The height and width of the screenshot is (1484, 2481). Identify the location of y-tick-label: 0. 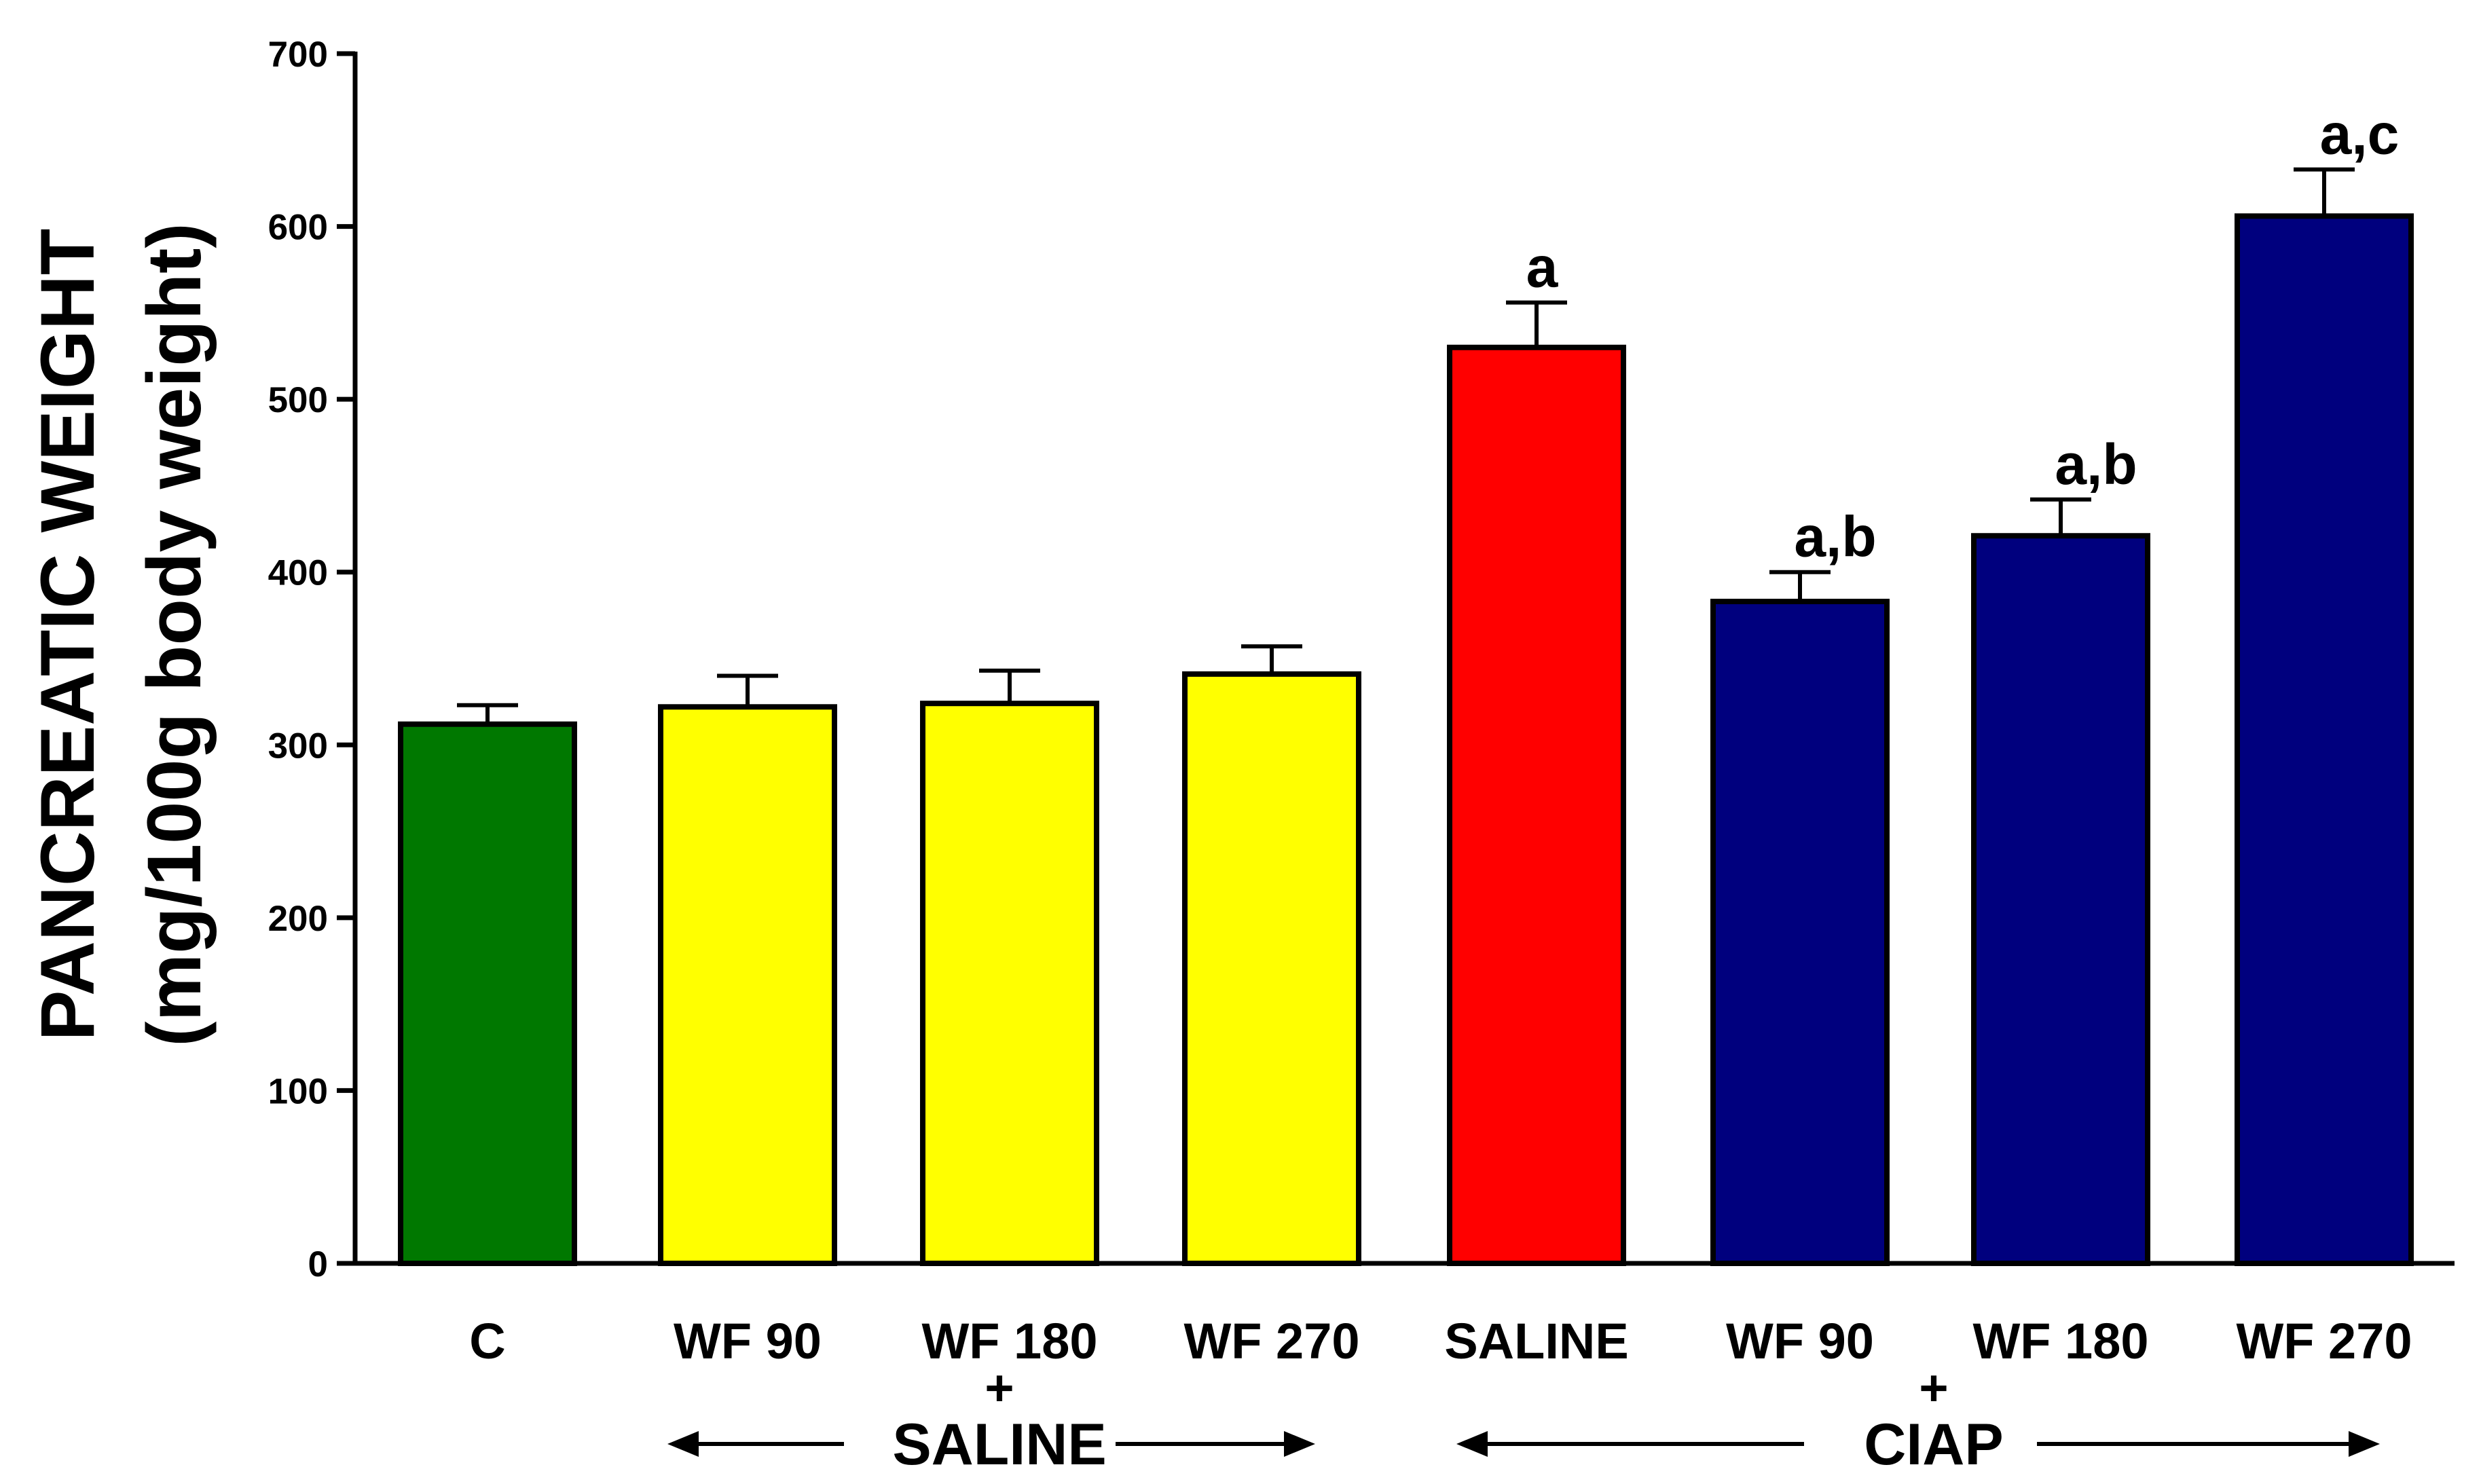
(318, 1264).